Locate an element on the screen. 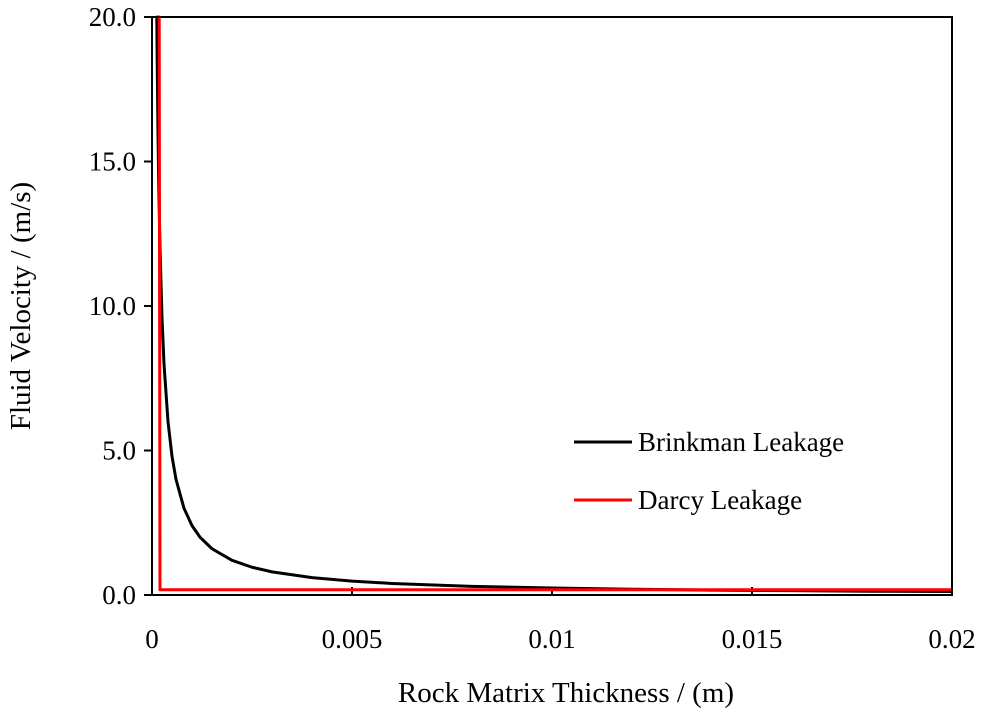  x-tick-label: 0.005 is located at coordinates (352, 639).